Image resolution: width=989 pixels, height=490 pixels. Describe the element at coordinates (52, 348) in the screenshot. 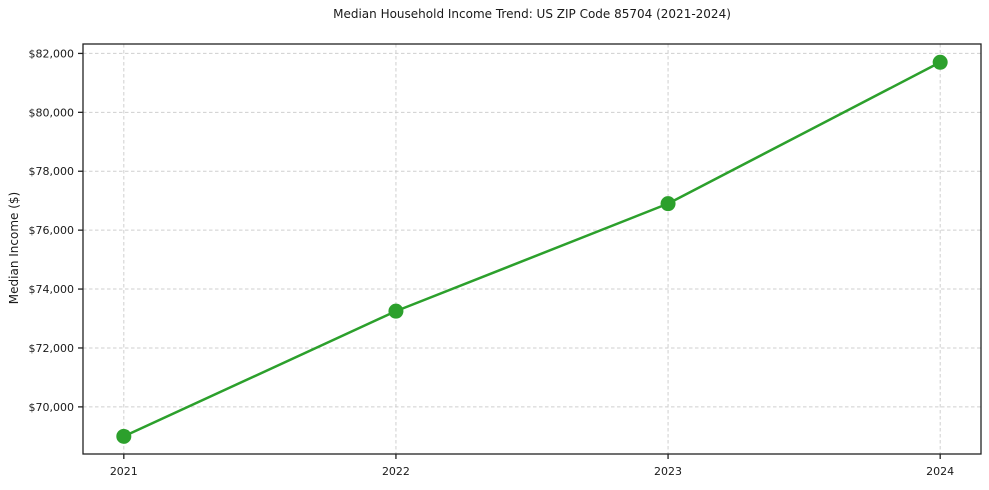

I see `y-tick-label: $72,000` at that location.